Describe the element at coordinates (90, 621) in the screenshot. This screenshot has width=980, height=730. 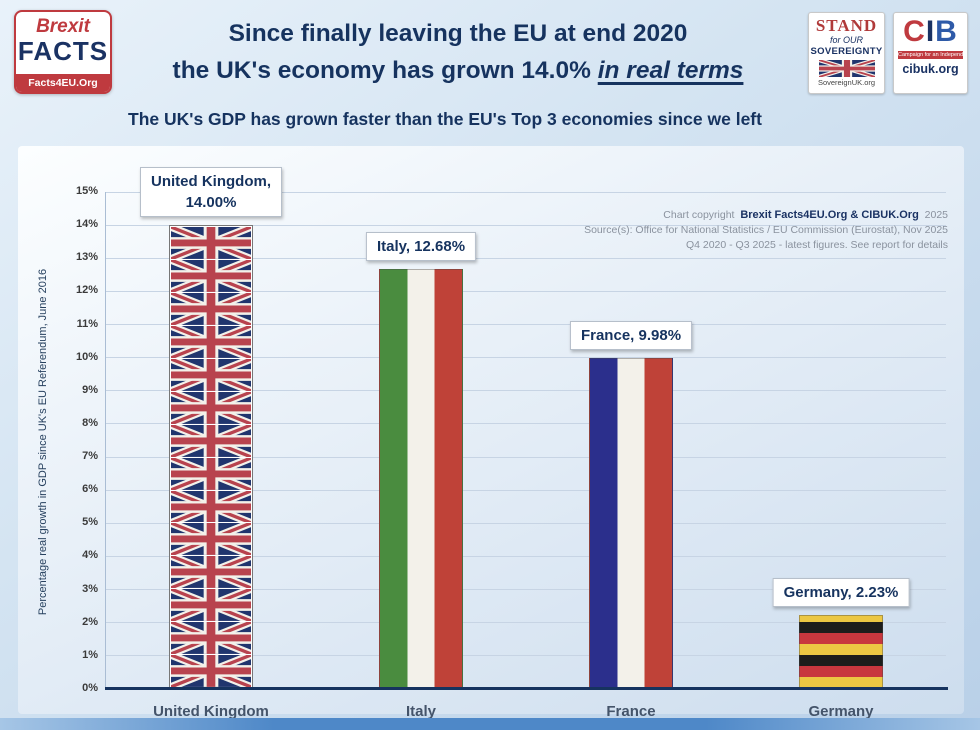
I see `y-tick-label: 2%` at that location.